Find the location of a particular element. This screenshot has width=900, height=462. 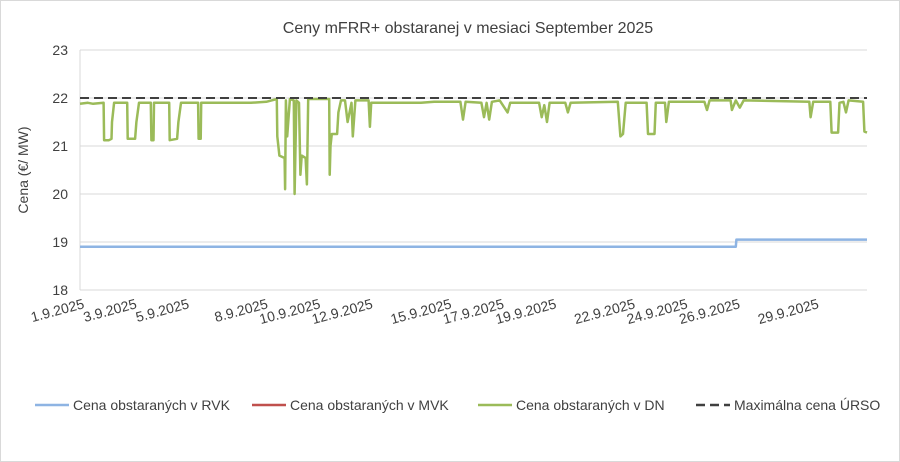

x-tick-label: 19.9.2025 is located at coordinates (526, 311).